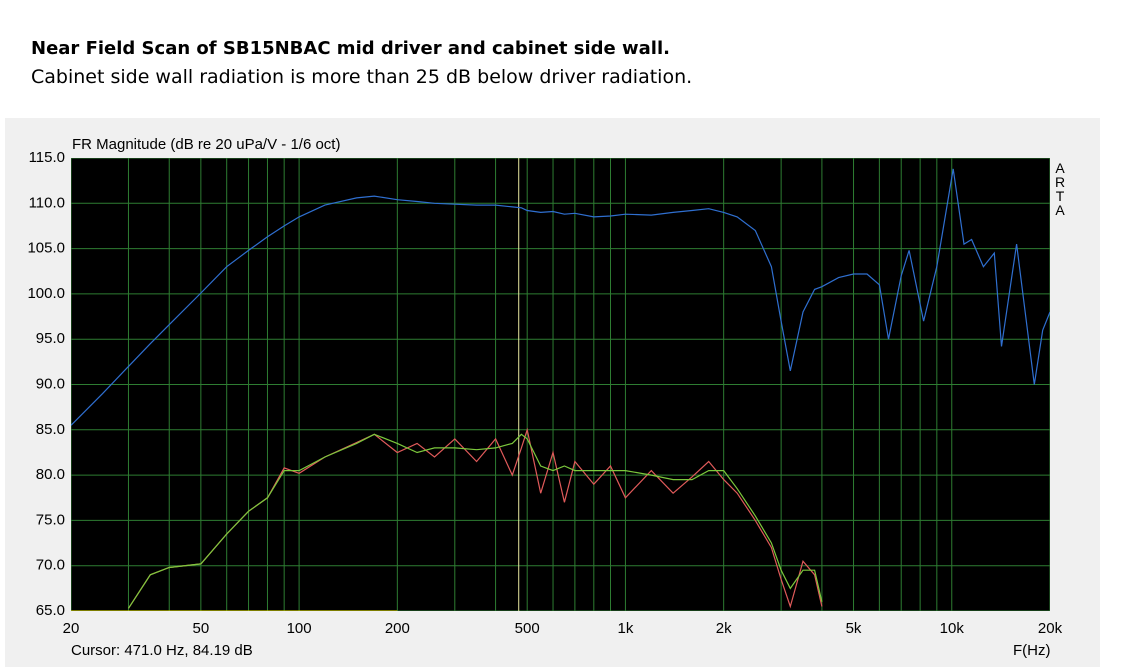 The image size is (1124, 667). I want to click on x-tick-label: 20, so click(71, 628).